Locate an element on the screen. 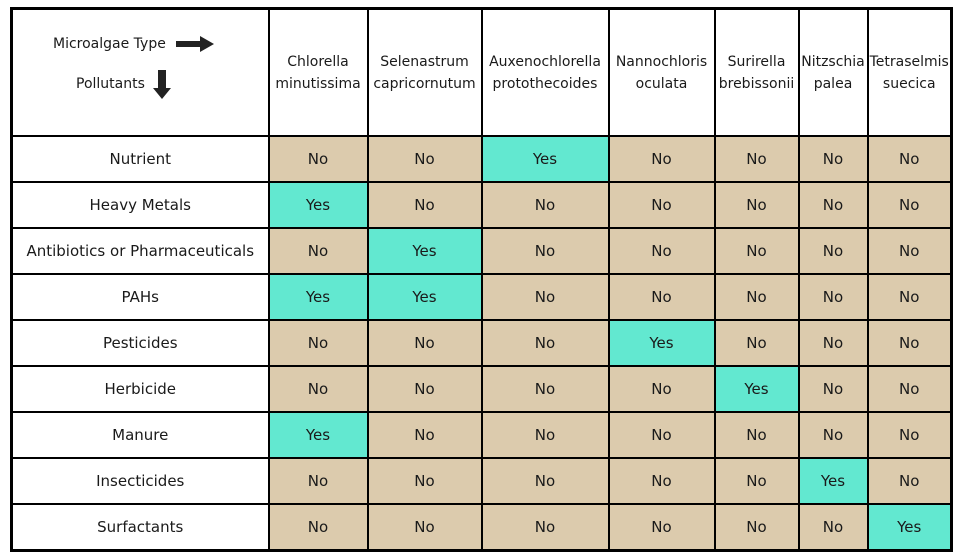 The height and width of the screenshot is (552, 960). column-header: Selenastrum capricornutum is located at coordinates (424, 72).